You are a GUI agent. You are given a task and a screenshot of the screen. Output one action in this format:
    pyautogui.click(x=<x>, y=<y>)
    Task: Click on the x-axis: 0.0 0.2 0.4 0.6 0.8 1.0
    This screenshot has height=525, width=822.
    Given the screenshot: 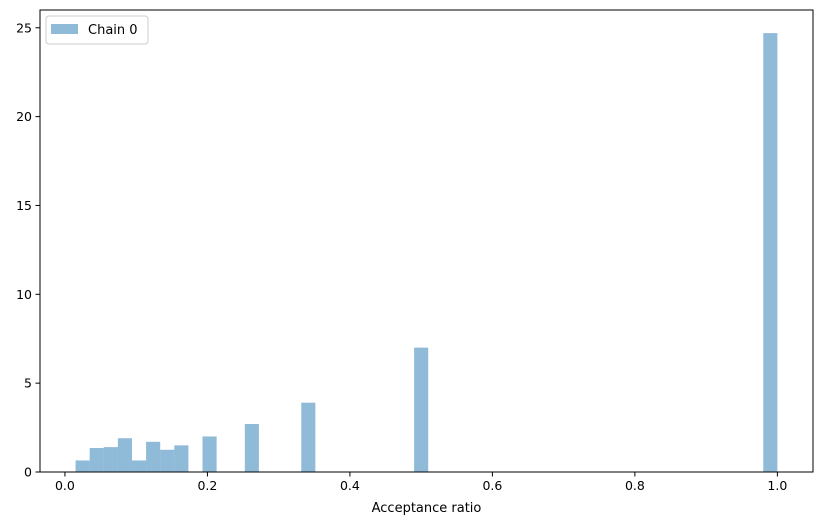 What is the action you would take?
    pyautogui.click(x=421, y=482)
    